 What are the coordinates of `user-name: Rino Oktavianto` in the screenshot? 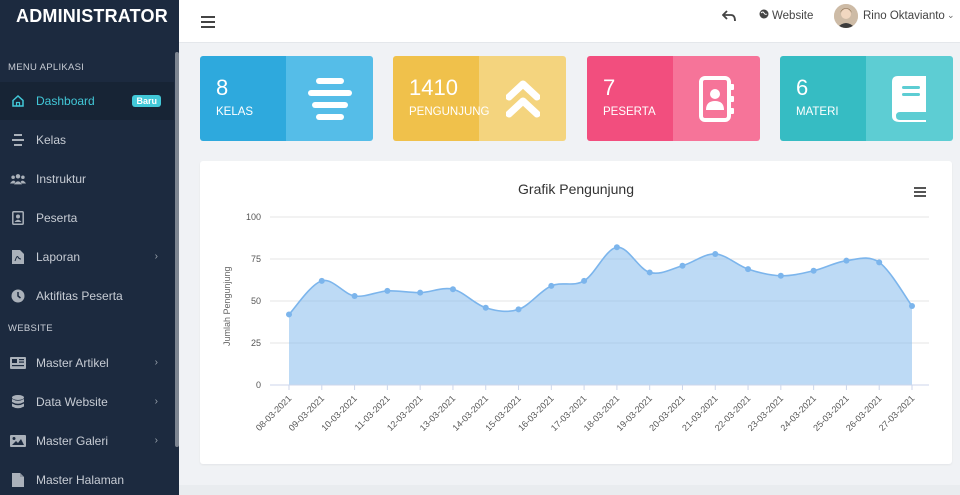 It's located at (904, 16).